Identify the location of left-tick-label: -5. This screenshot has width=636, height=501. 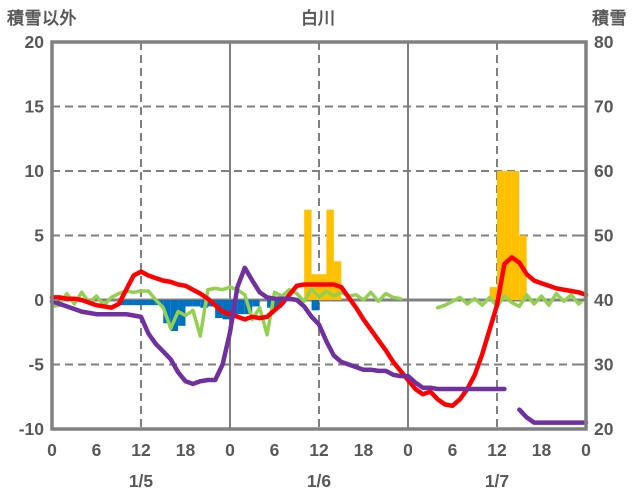
(36, 365).